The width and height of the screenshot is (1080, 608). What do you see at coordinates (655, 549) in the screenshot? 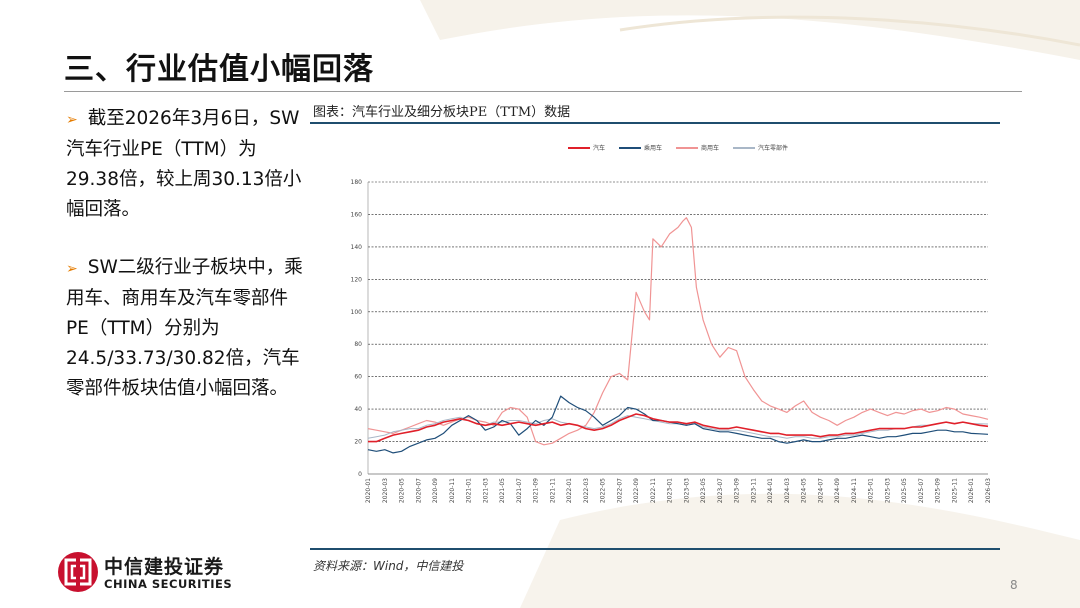
I see `chart-bottom-rule` at bounding box center [655, 549].